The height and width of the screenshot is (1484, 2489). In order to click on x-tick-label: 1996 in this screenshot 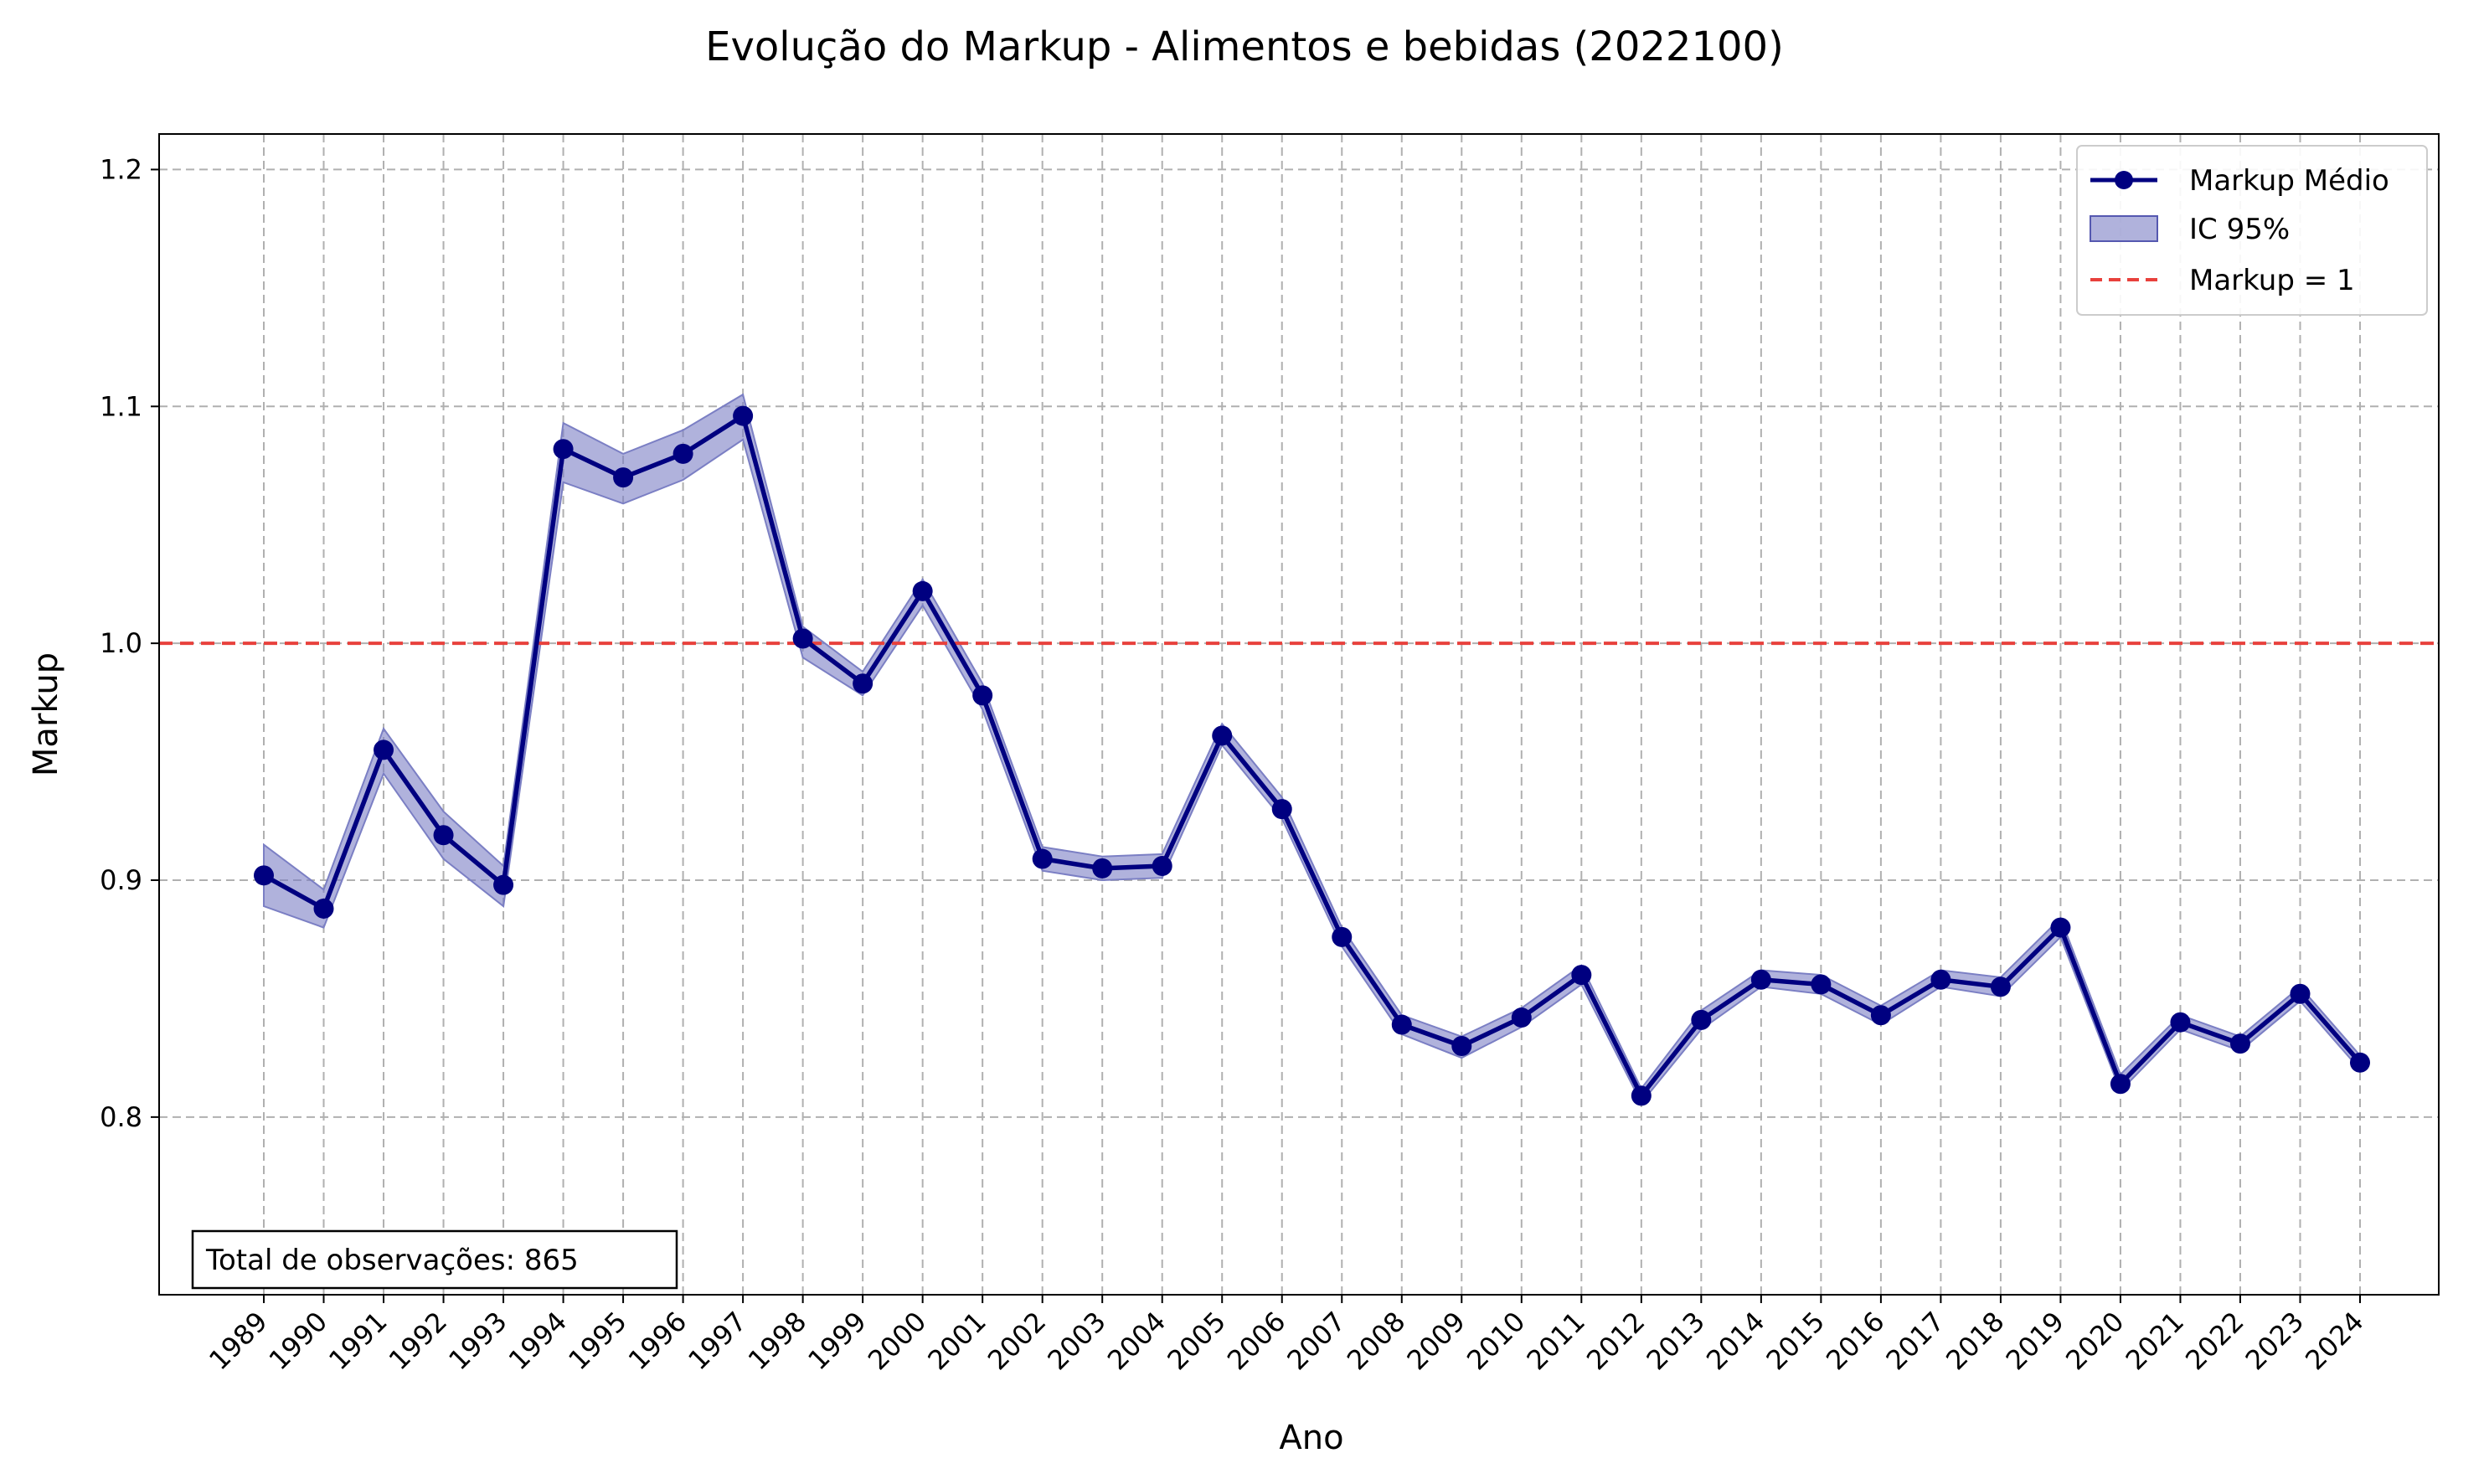, I will do `click(657, 1341)`.